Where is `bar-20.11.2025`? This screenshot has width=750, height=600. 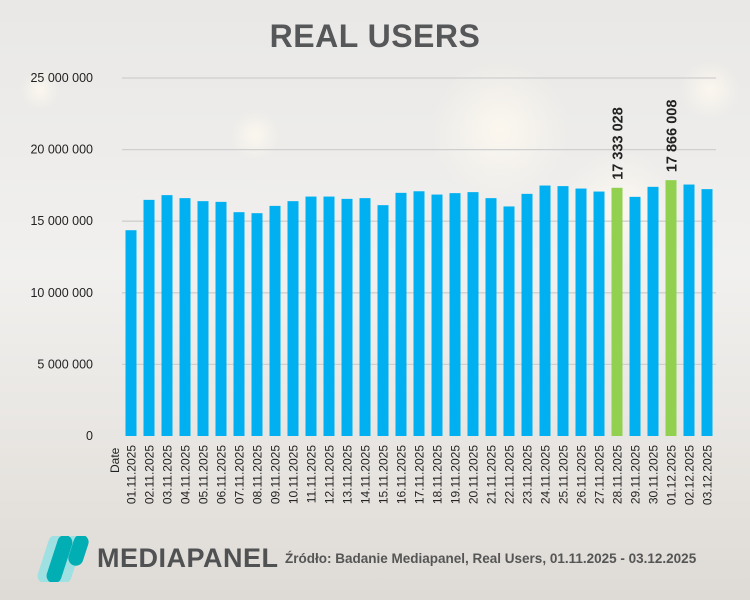
bar-20.11.2025 is located at coordinates (473, 314).